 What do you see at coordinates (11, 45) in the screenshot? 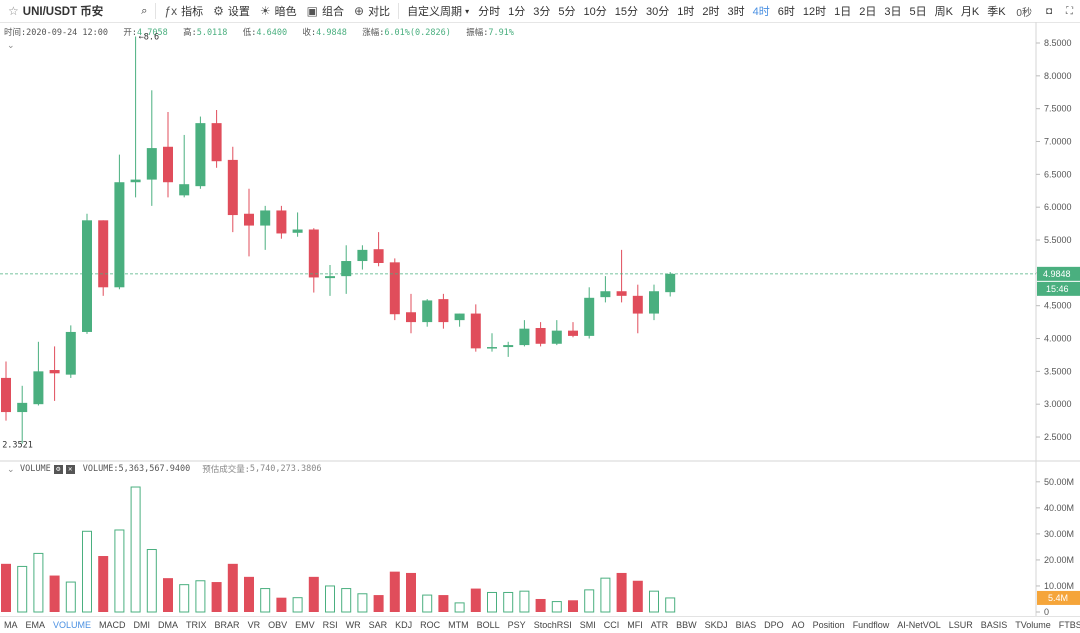
I see `collapse-legend-icon: ⌄` at bounding box center [11, 45].